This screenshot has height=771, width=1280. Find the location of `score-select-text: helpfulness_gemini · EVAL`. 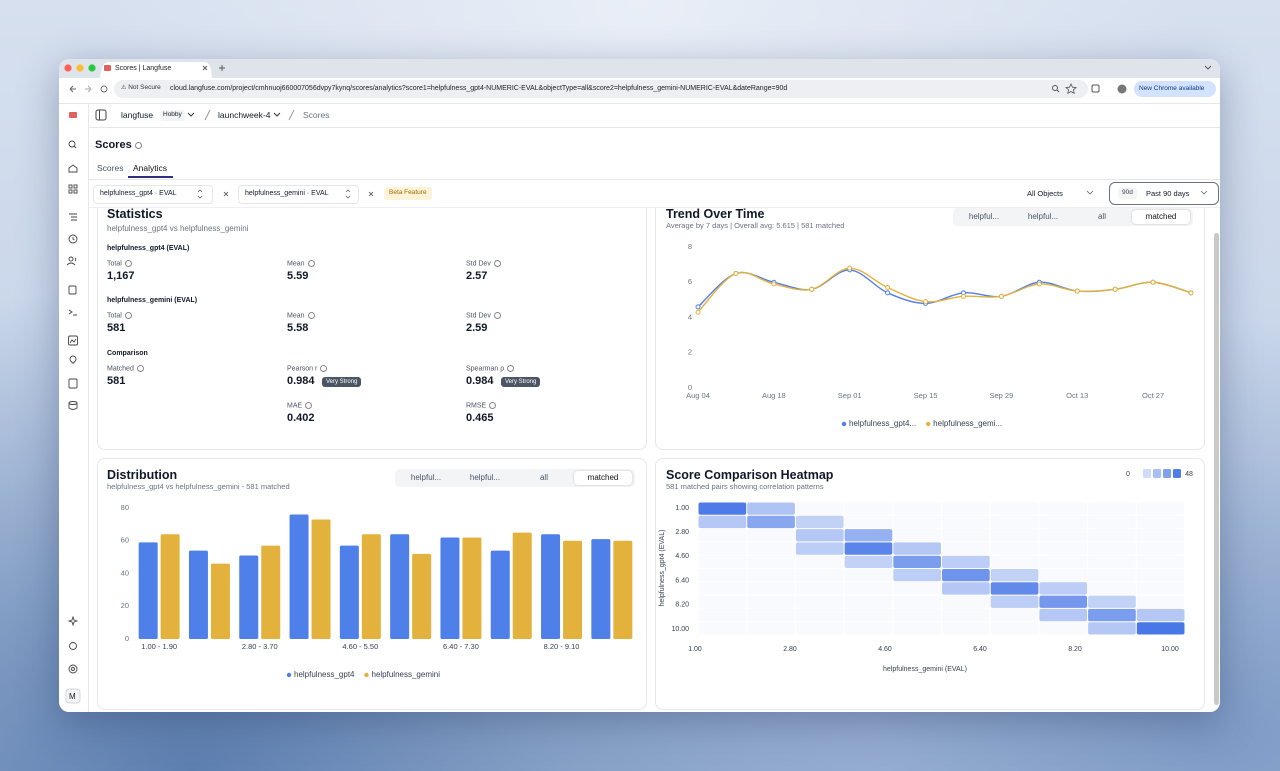

score-select-text: helpfulness_gemini · EVAL is located at coordinates (287, 193).